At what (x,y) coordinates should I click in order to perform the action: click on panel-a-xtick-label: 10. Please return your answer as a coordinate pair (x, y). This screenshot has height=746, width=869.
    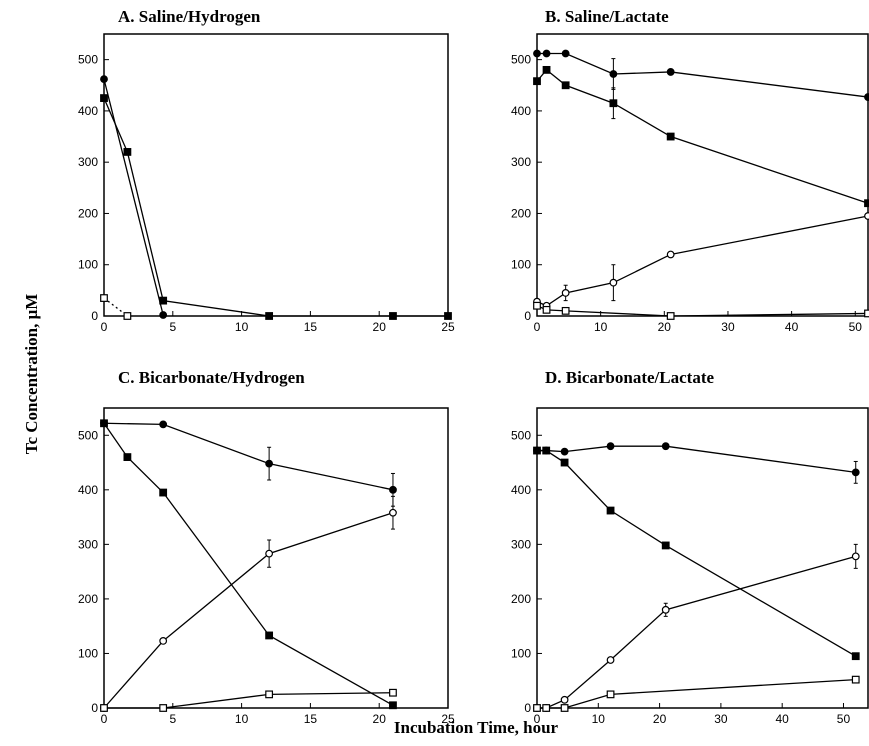
    Looking at the image, I should click on (242, 327).